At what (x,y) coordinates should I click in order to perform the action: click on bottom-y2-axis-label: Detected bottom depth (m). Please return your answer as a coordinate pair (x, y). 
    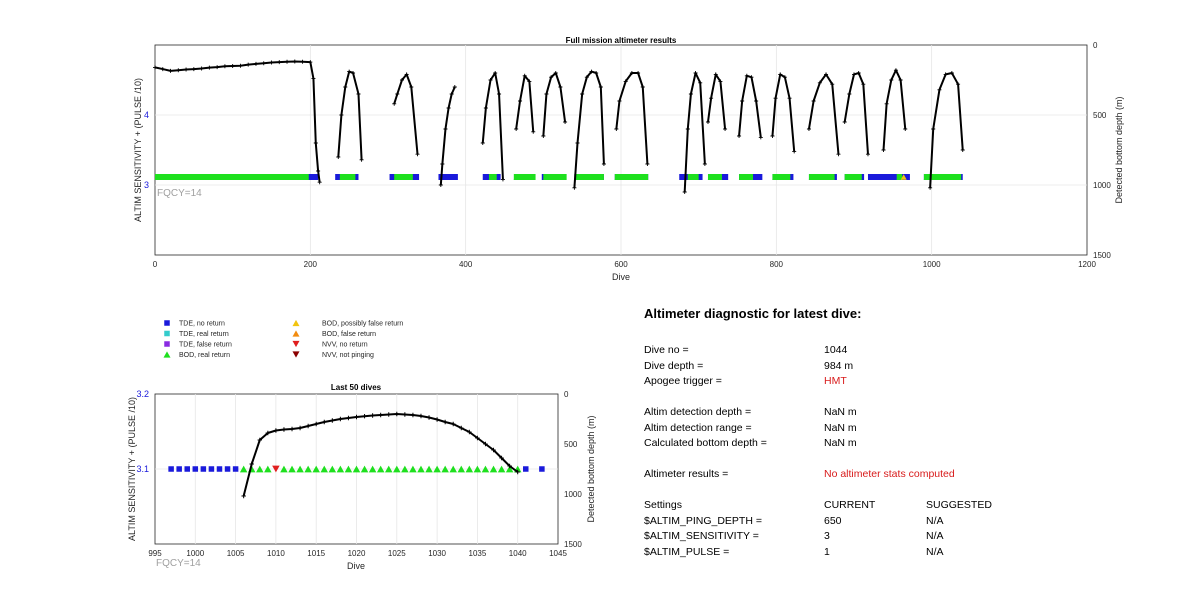
    Looking at the image, I should click on (591, 468).